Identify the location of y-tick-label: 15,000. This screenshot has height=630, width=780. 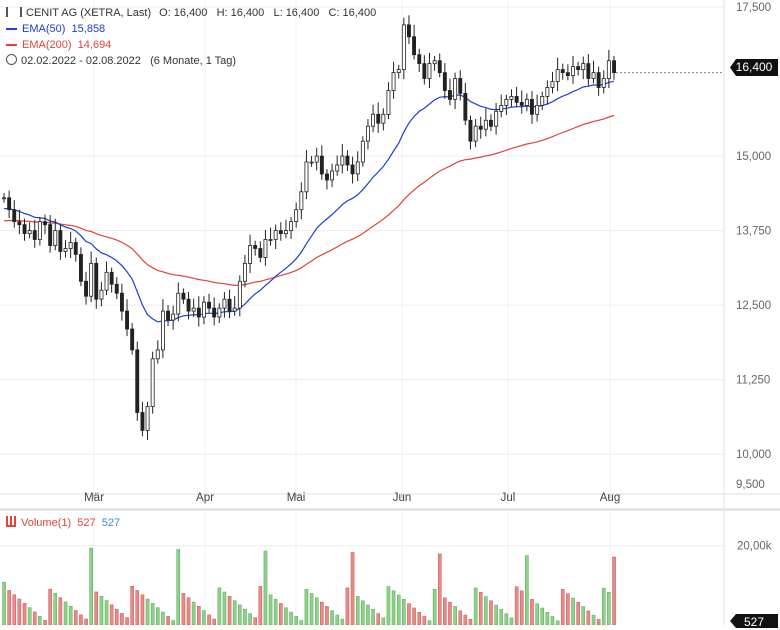
(753, 157).